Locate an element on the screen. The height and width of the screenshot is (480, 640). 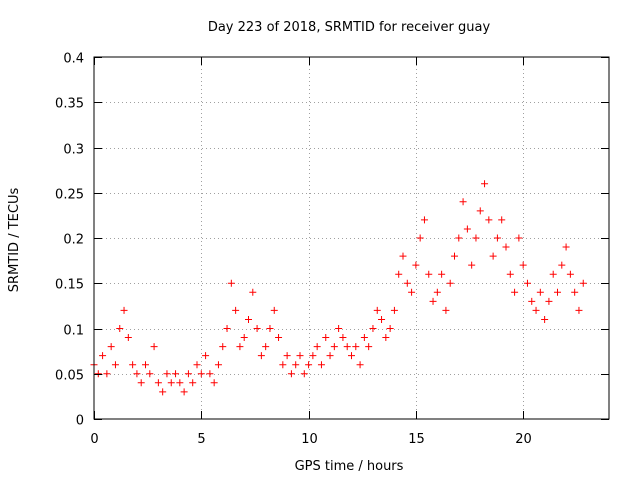
x-tick-label: 5 is located at coordinates (201, 439).